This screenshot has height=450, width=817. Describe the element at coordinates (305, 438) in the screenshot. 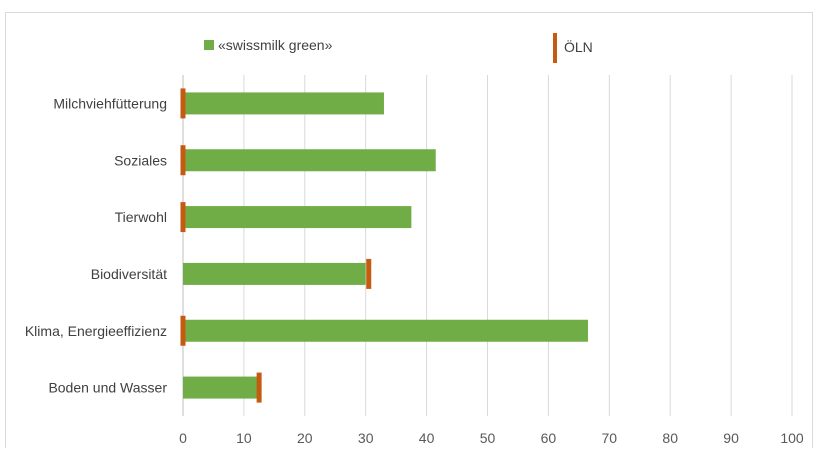

I see `x-tick-label: 20` at that location.